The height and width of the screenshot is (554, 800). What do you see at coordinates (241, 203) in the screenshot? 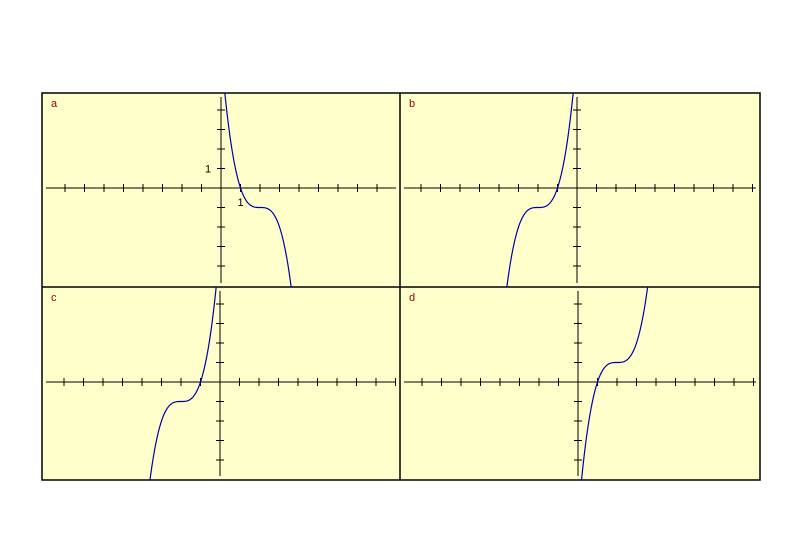
I see `x-unit-label: 1` at bounding box center [241, 203].